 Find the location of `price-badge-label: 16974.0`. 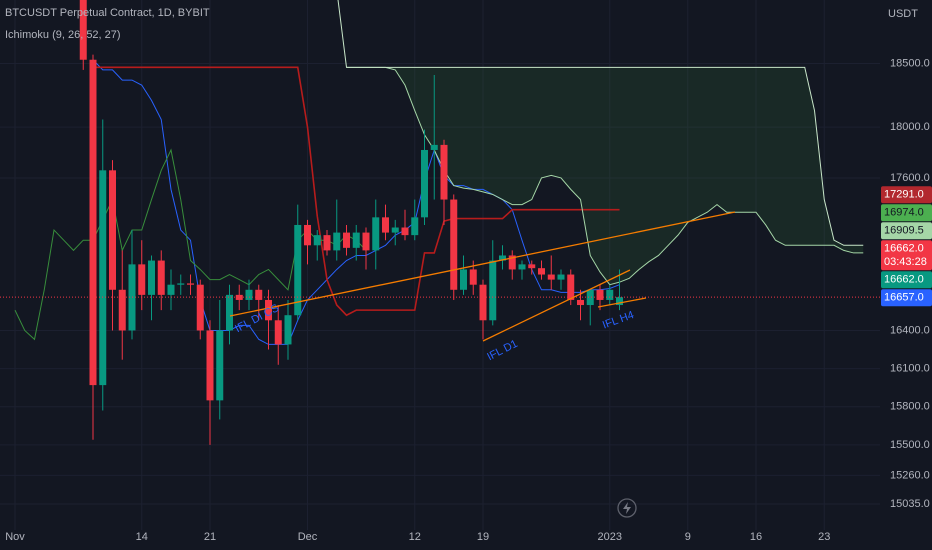

price-badge-label: 16974.0 is located at coordinates (904, 213).